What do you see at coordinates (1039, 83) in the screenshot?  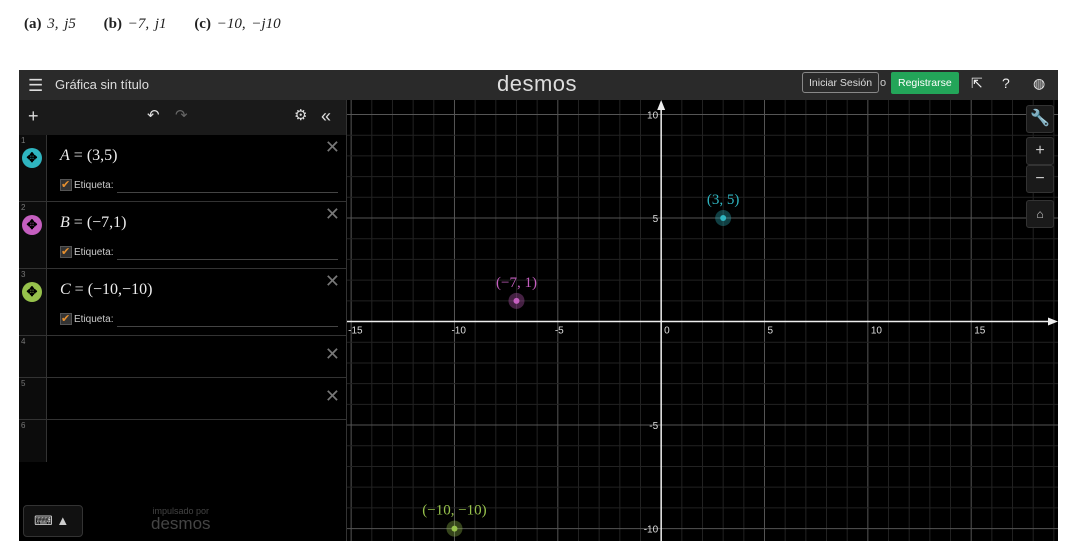 I see `globe-icon: ◍` at bounding box center [1039, 83].